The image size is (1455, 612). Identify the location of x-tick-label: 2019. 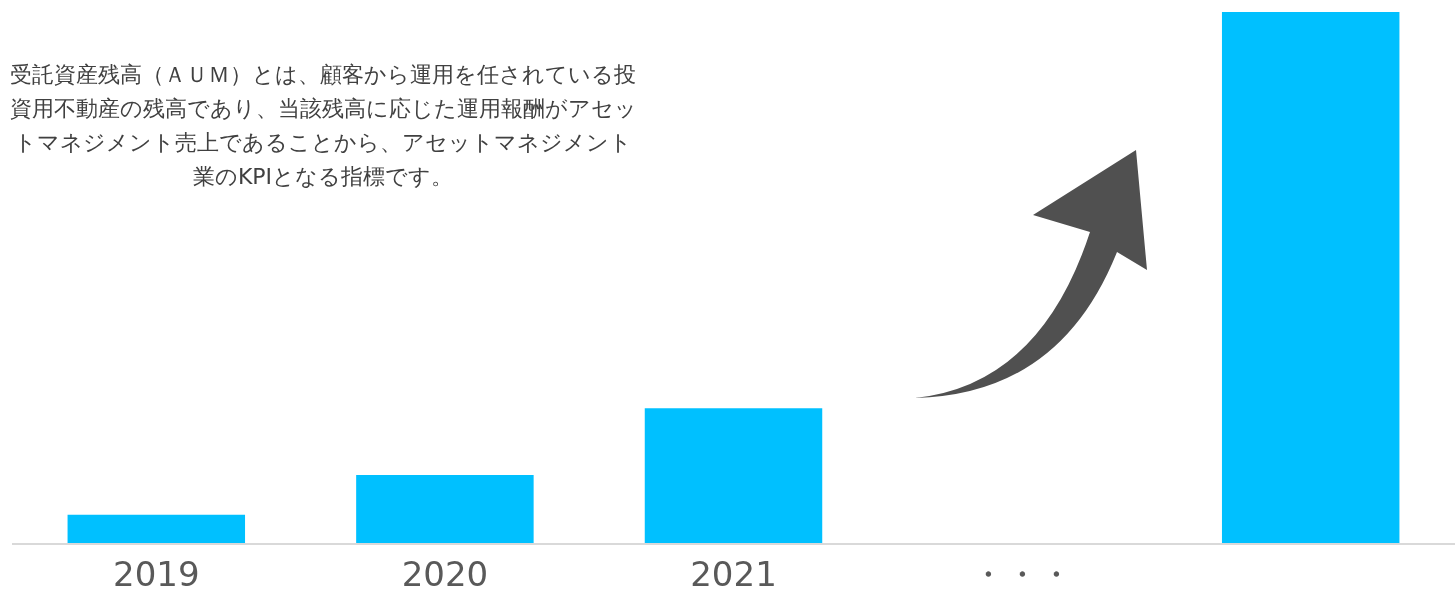
(156, 573).